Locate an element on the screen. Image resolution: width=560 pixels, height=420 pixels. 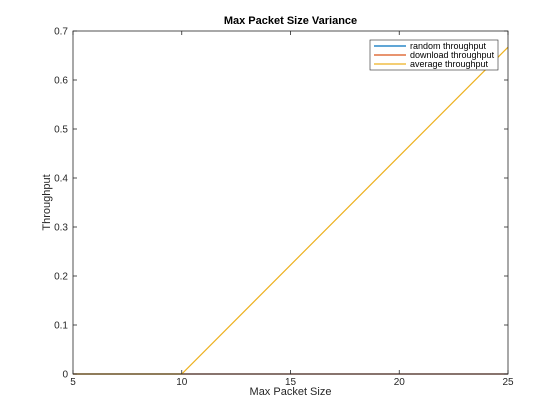
legend-label-random-throughput: random throughput is located at coordinates (448, 46).